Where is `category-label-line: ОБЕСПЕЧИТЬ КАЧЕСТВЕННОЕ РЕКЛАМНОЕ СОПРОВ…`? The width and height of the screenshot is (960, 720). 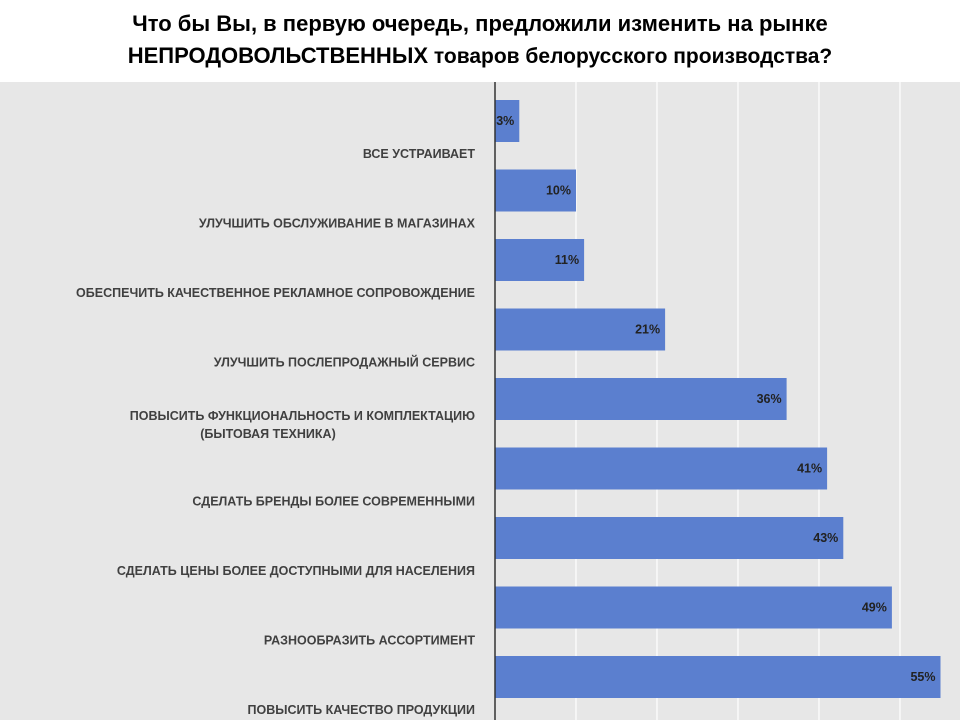
category-label-line: ОБЕСПЕЧИТЬ КАЧЕСТВЕННОЕ РЕКЛАМНОЕ СОПРОВ… is located at coordinates (275, 293).